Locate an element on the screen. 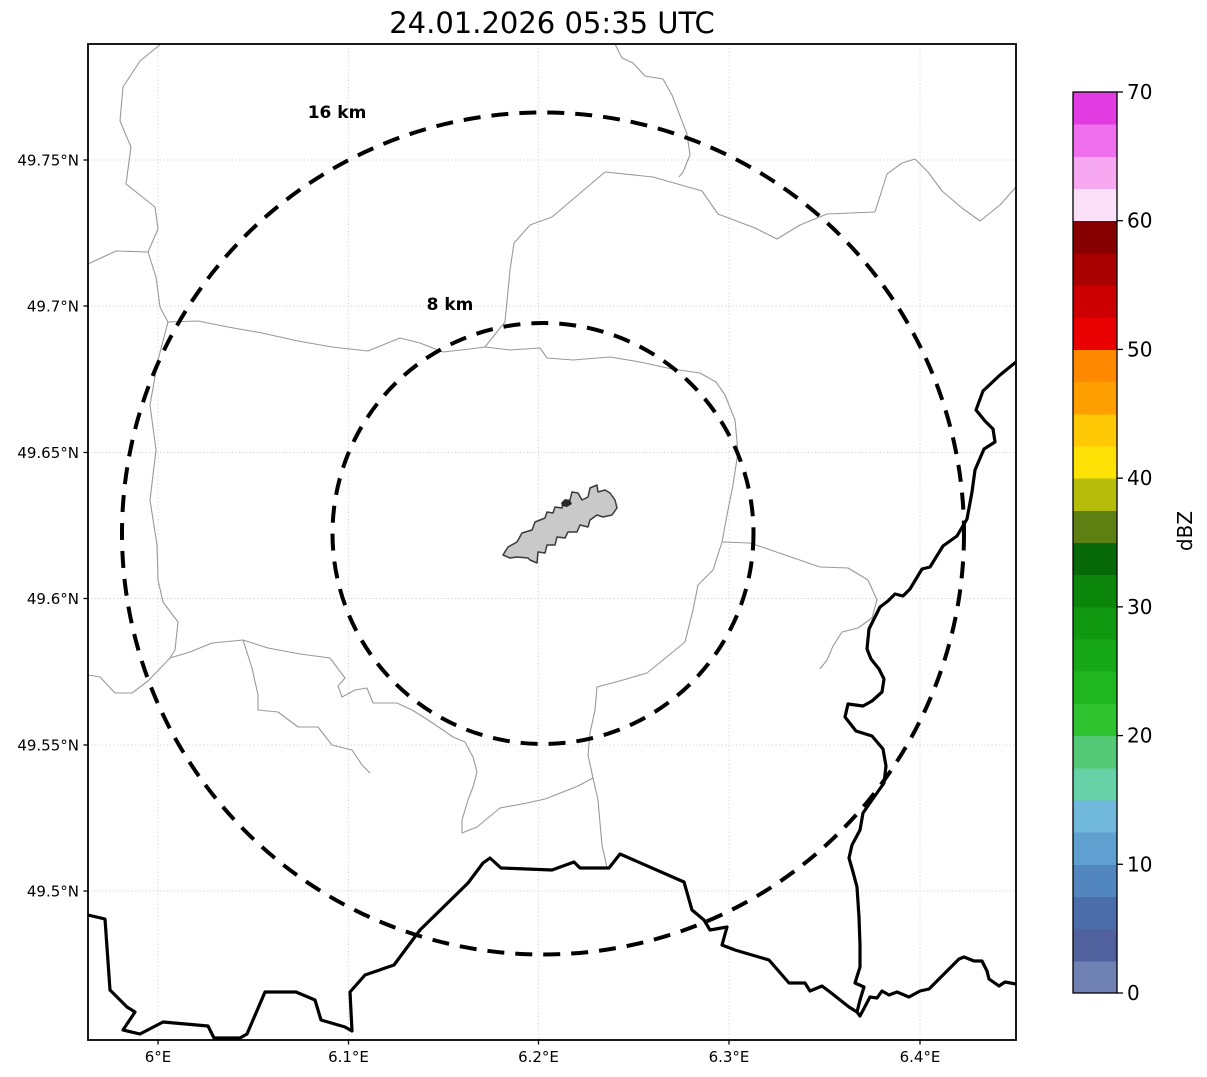  city-area-polygon is located at coordinates (560, 524).